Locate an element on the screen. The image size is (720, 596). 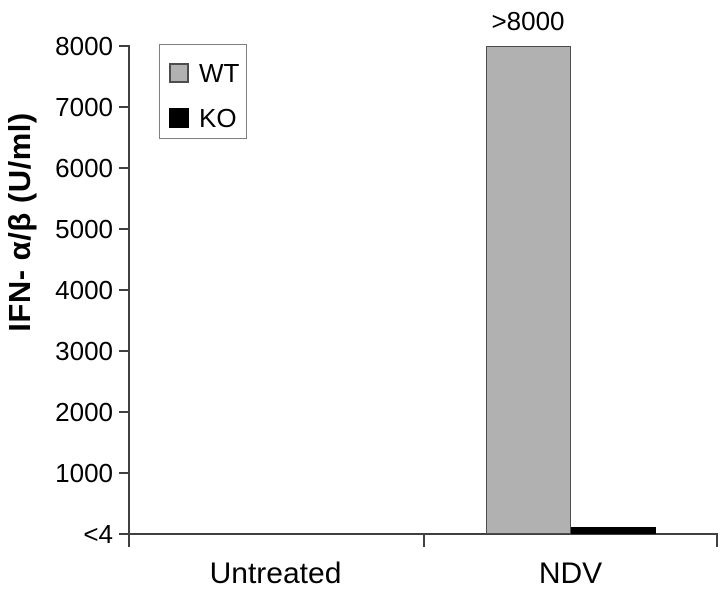
y-tick-label: 8000 is located at coordinates (84, 46).